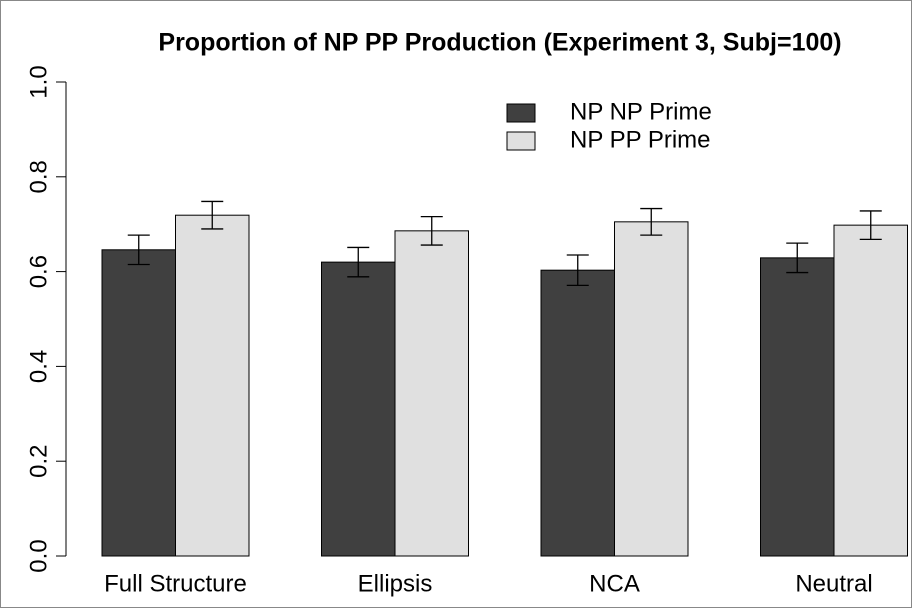 The height and width of the screenshot is (608, 912). What do you see at coordinates (833, 583) in the screenshot?
I see `x-tick-label: Neutral` at bounding box center [833, 583].